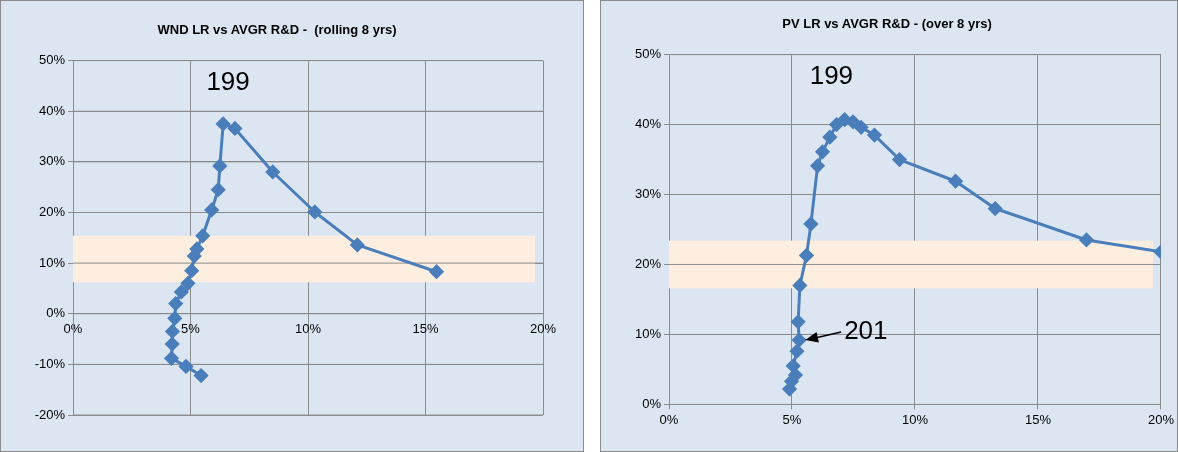 Image resolution: width=1178 pixels, height=452 pixels. Describe the element at coordinates (50, 363) in the screenshot. I see `y-tick-label: -10%` at that location.